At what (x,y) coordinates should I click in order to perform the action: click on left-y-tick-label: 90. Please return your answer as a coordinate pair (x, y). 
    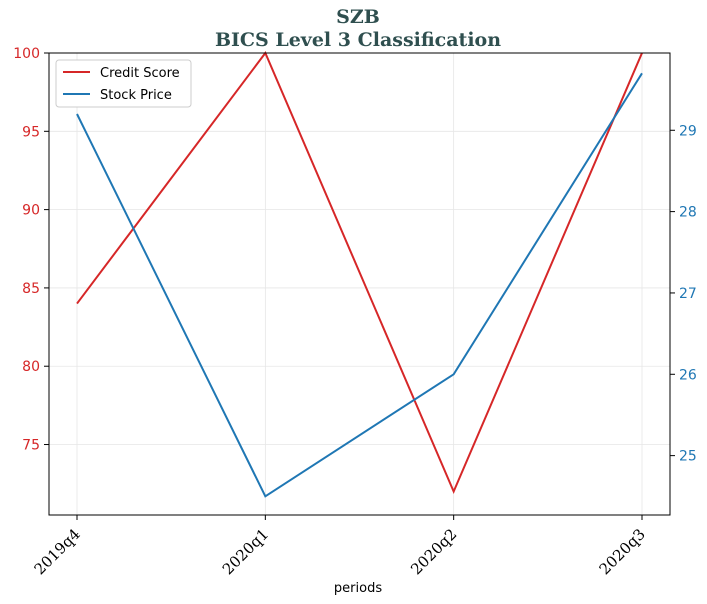
    Looking at the image, I should click on (31, 211).